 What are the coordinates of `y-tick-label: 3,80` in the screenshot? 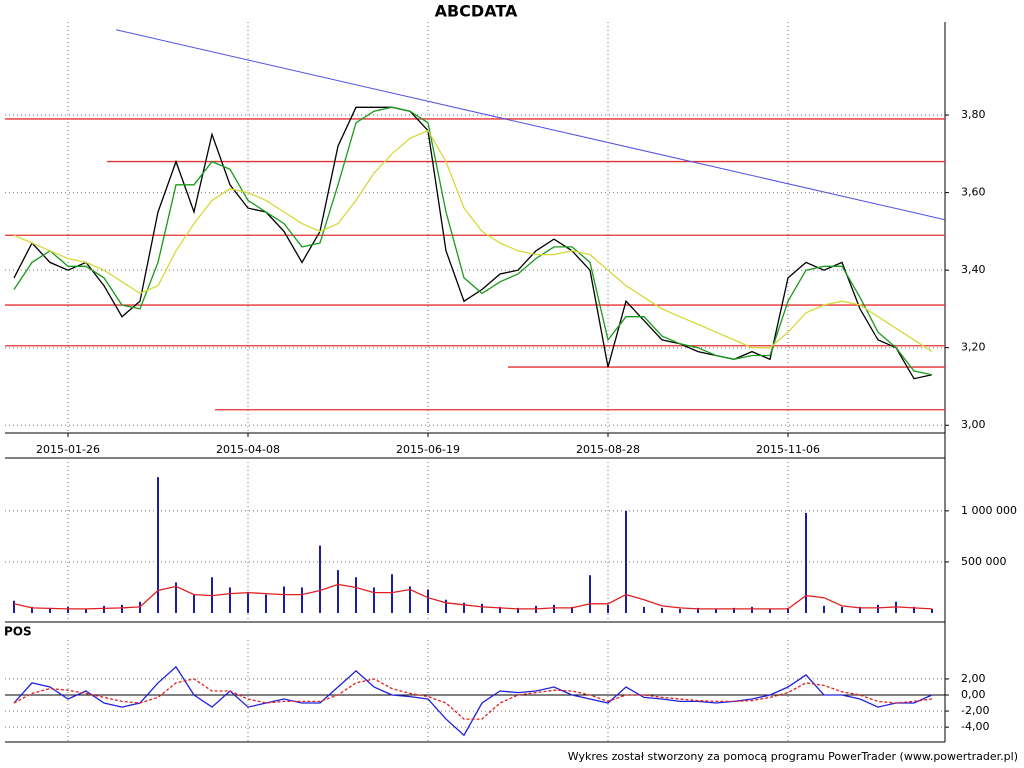 It's located at (973, 114).